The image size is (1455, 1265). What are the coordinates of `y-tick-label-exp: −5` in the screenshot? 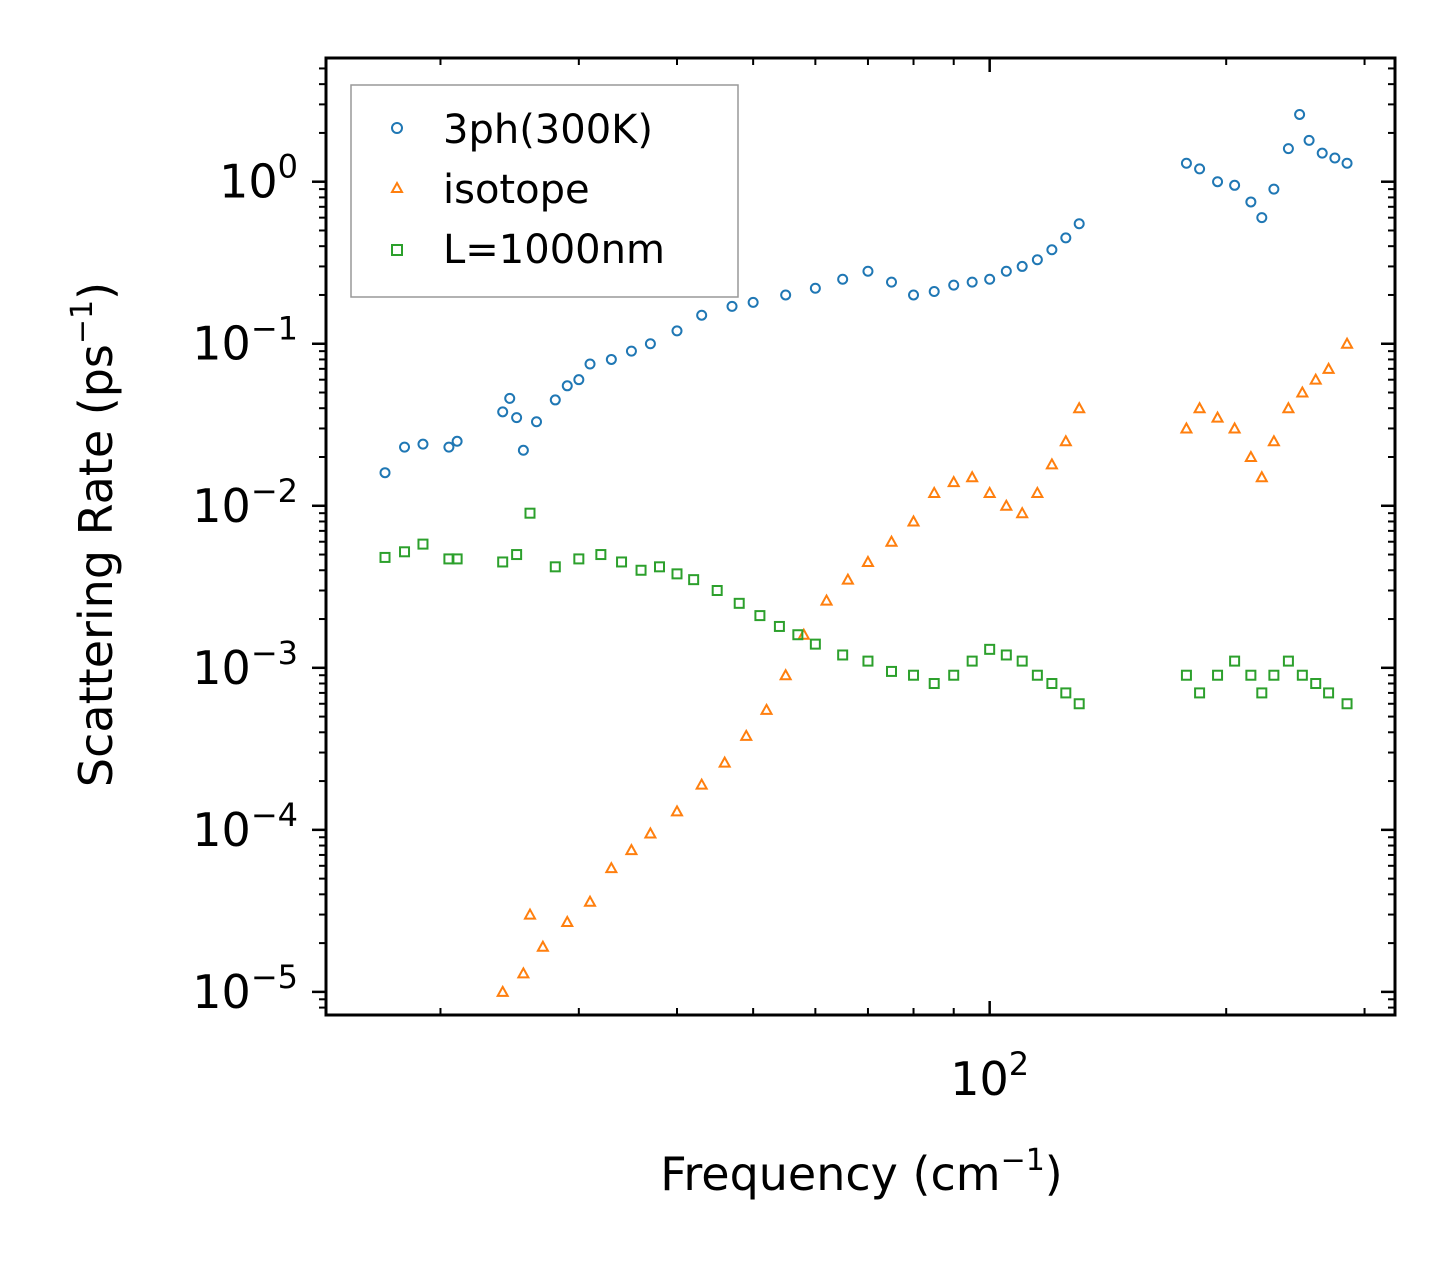 It's located at (274, 977).